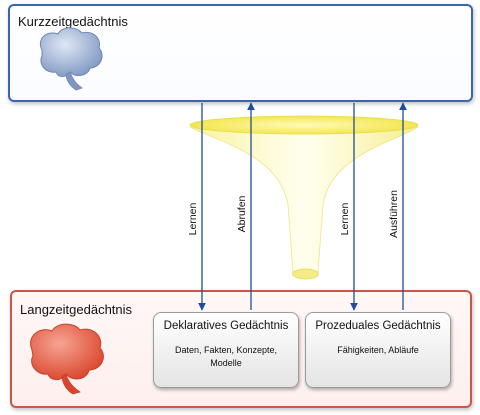 This screenshot has height=415, width=480. I want to click on arrow-label-lernen-procedural: Lernen, so click(345, 219).